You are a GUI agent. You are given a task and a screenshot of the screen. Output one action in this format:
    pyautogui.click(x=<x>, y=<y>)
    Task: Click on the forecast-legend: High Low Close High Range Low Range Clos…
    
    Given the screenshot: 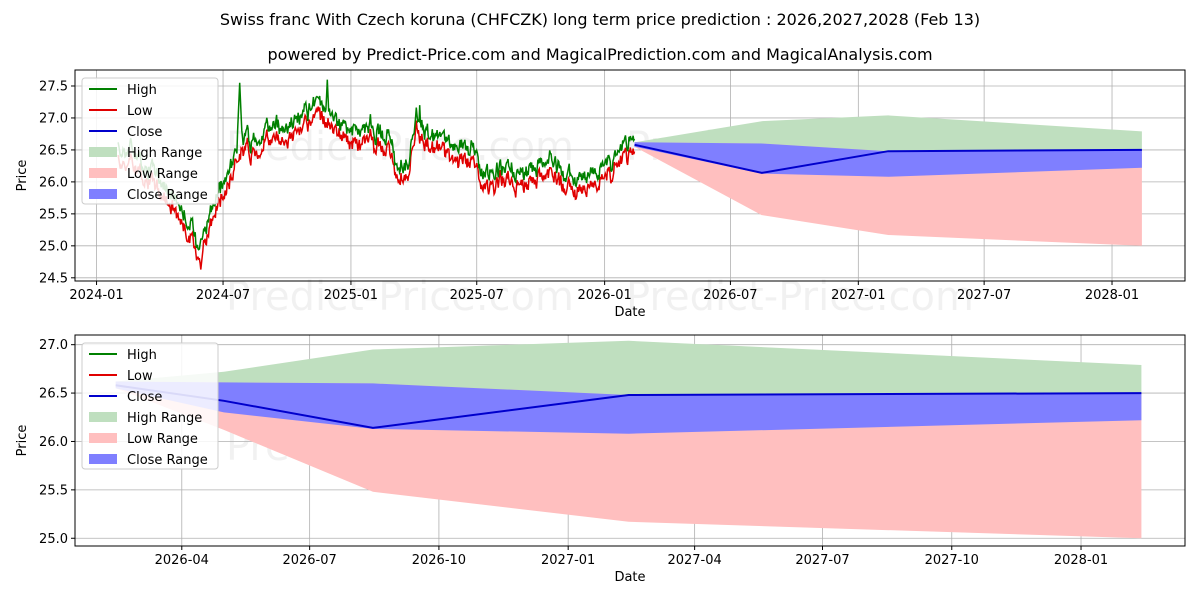 What is the action you would take?
    pyautogui.click(x=150, y=406)
    